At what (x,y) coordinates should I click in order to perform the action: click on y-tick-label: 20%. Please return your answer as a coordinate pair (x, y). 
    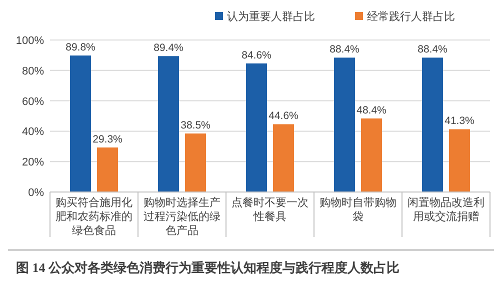
    Looking at the image, I should click on (33, 162).